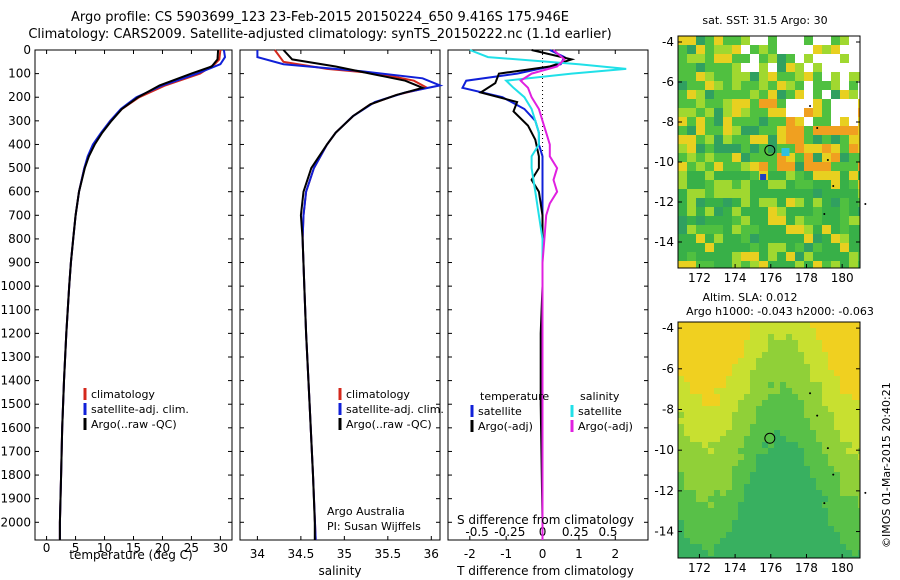  I want to click on map-x-tick-label: 172, so click(699, 568).